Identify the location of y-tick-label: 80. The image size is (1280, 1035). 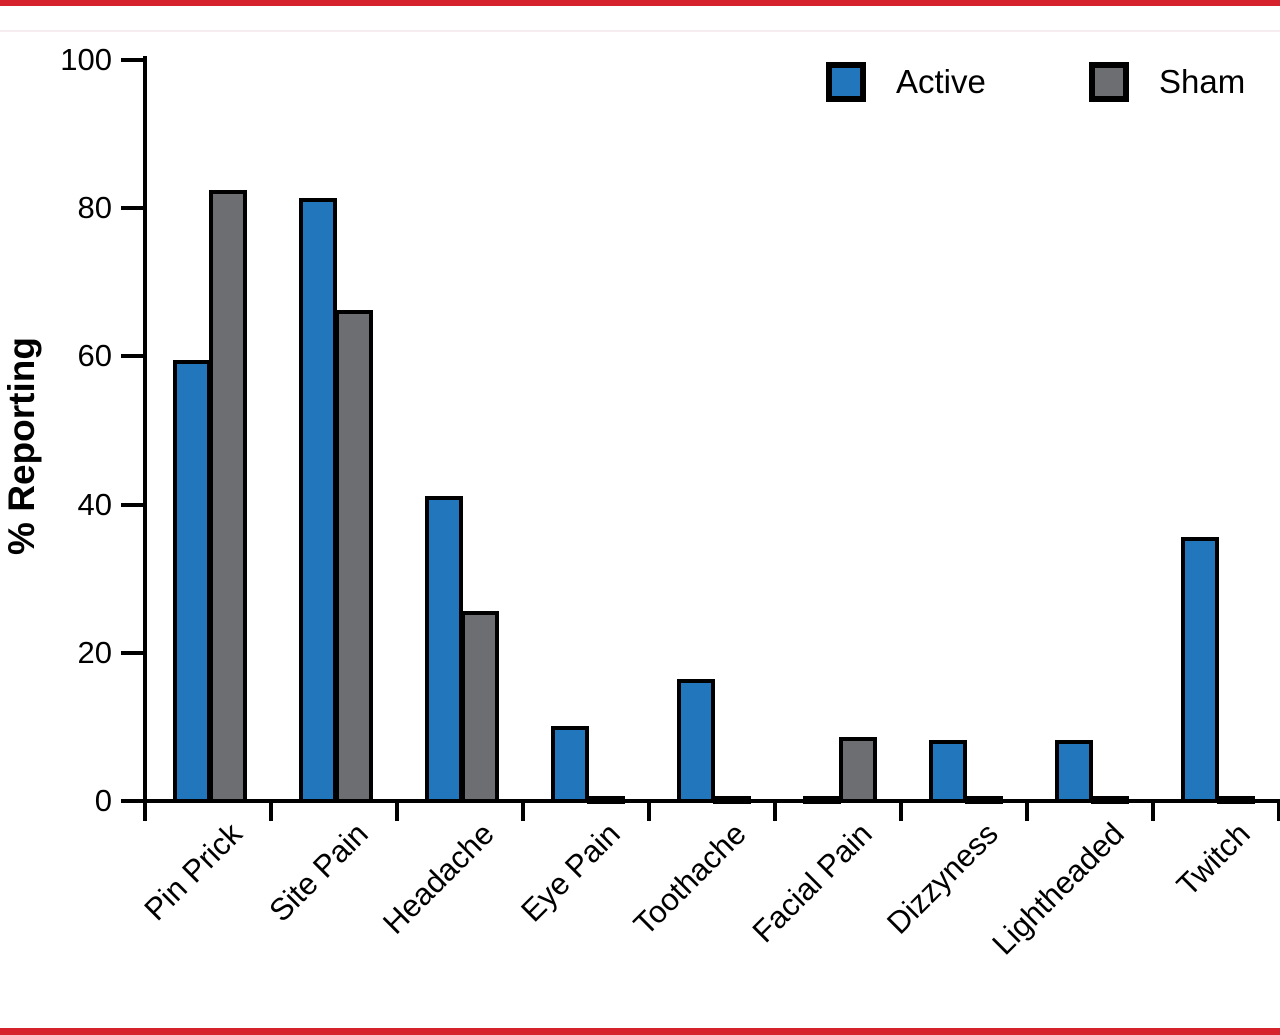
(94, 208).